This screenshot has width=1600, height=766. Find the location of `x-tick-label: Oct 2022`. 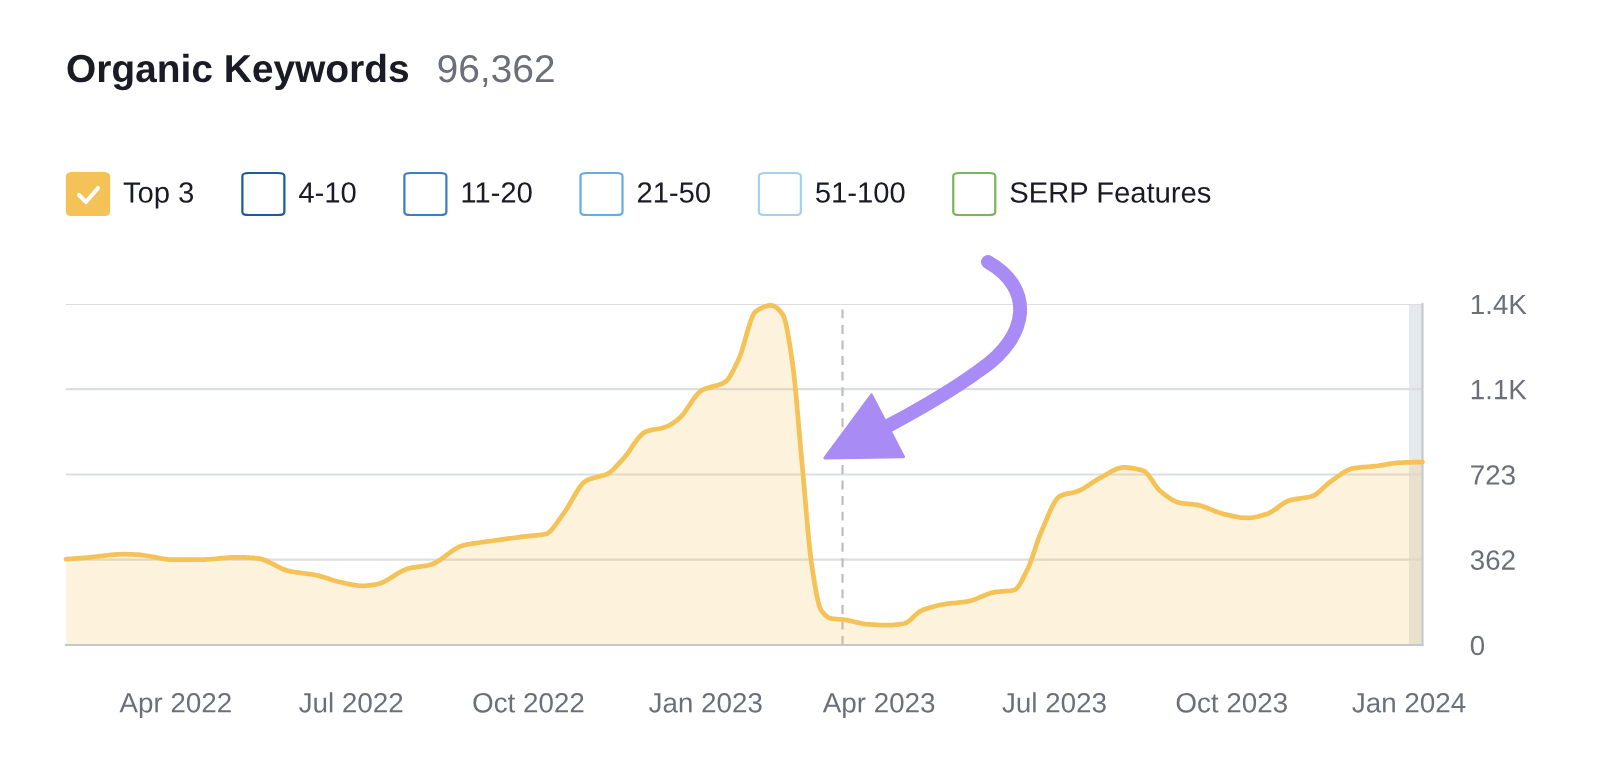

x-tick-label: Oct 2022 is located at coordinates (528, 702).